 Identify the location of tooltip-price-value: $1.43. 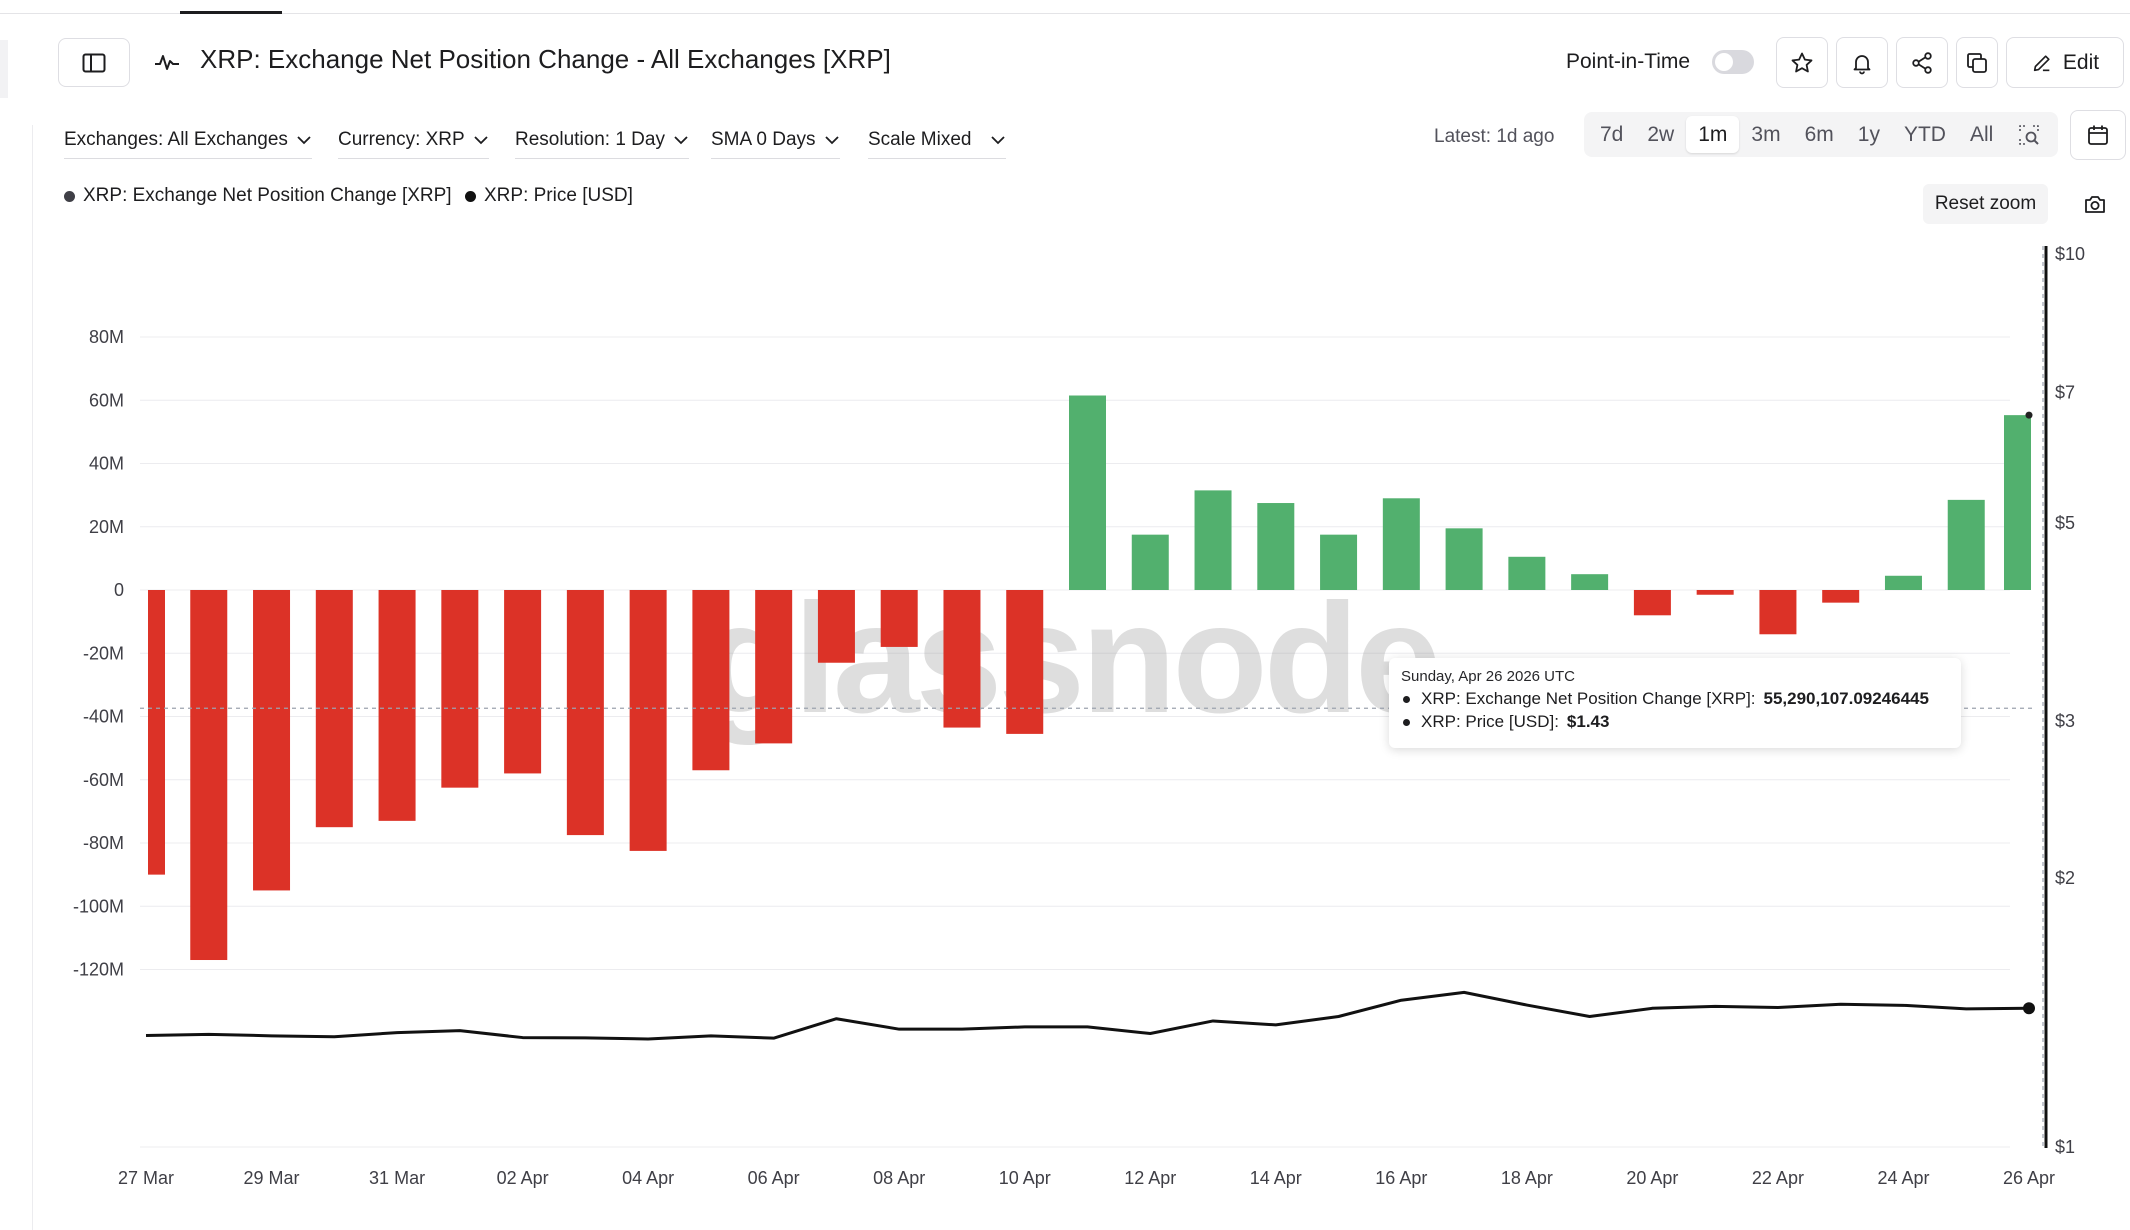
(1588, 721).